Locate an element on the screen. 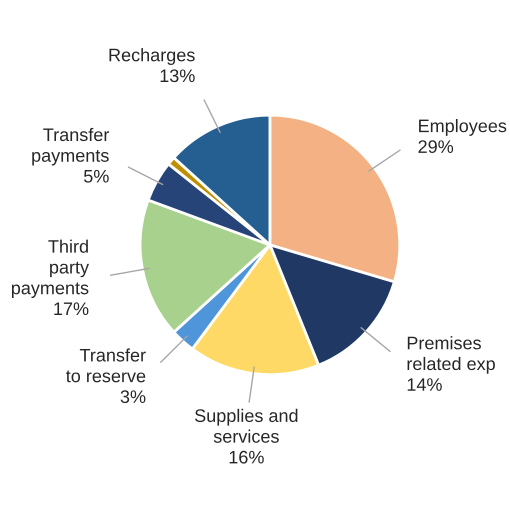 The width and height of the screenshot is (510, 508). data-label: 16% is located at coordinates (247, 457).